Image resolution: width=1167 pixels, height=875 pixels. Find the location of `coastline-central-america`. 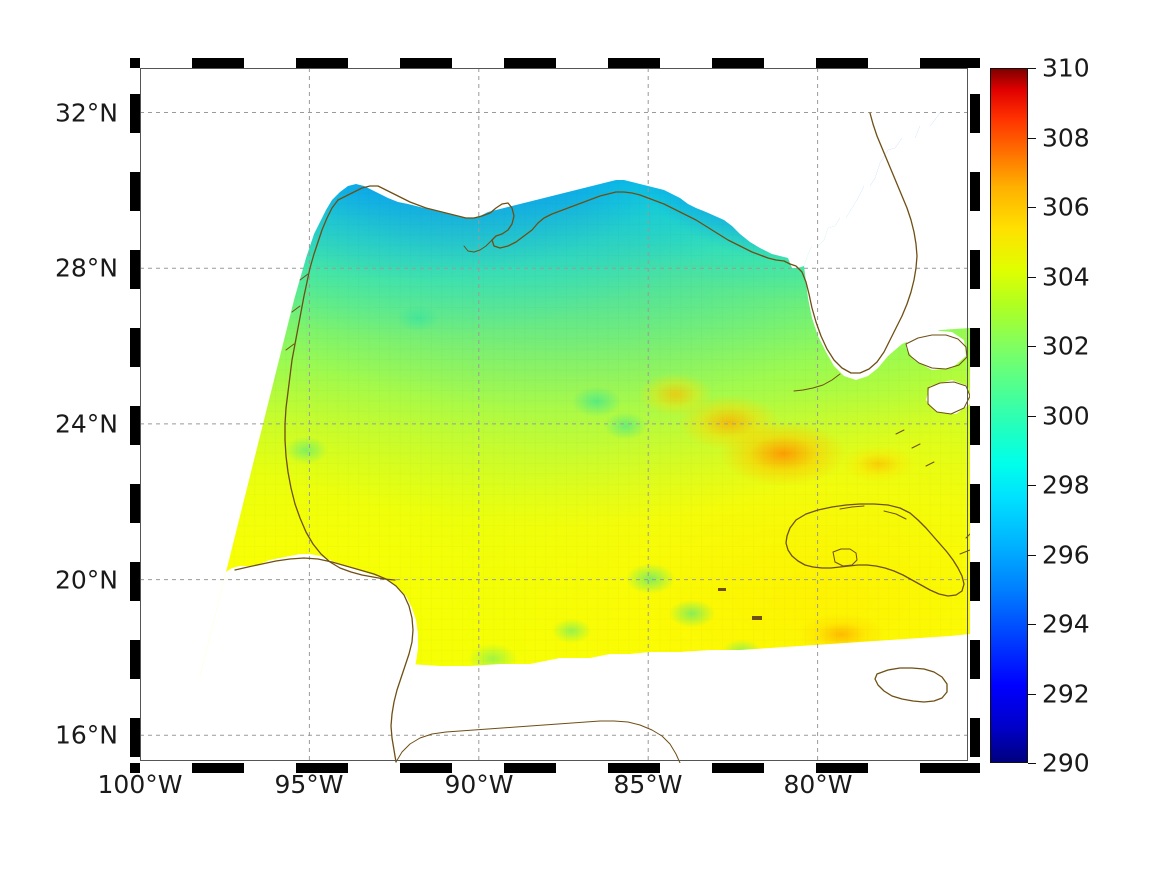

coastline-central-america is located at coordinates (538, 741).